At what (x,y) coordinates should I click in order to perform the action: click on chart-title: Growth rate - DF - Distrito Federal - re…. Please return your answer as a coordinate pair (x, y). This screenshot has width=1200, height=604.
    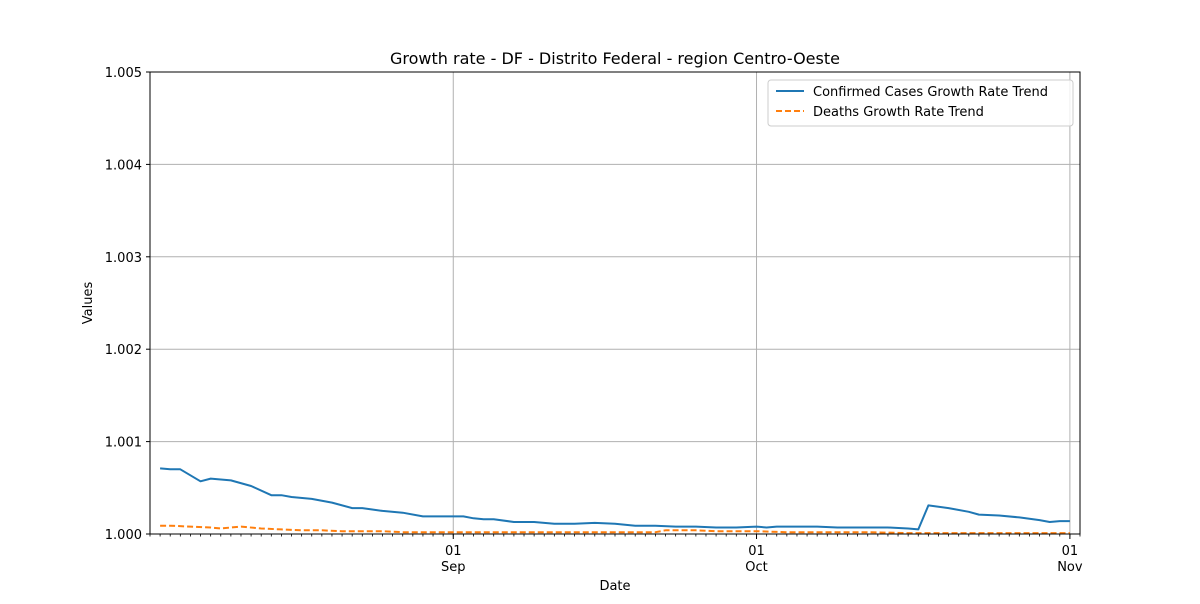
    Looking at the image, I should click on (615, 58).